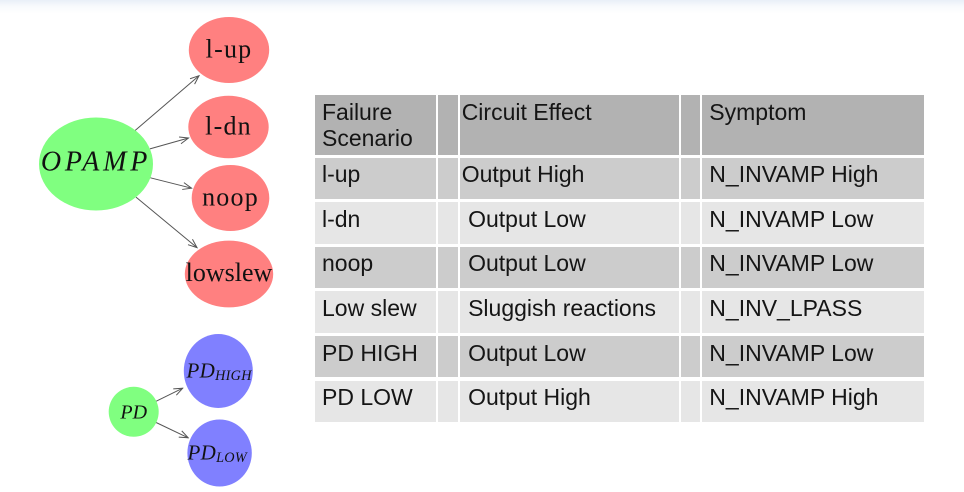 The image size is (964, 492). What do you see at coordinates (230, 197) in the screenshot?
I see `svg-text: noop` at bounding box center [230, 197].